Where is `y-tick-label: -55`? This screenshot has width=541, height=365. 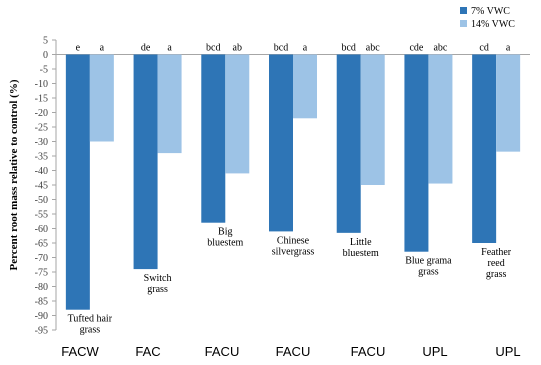
y-tick-label: -55 is located at coordinates (41, 215).